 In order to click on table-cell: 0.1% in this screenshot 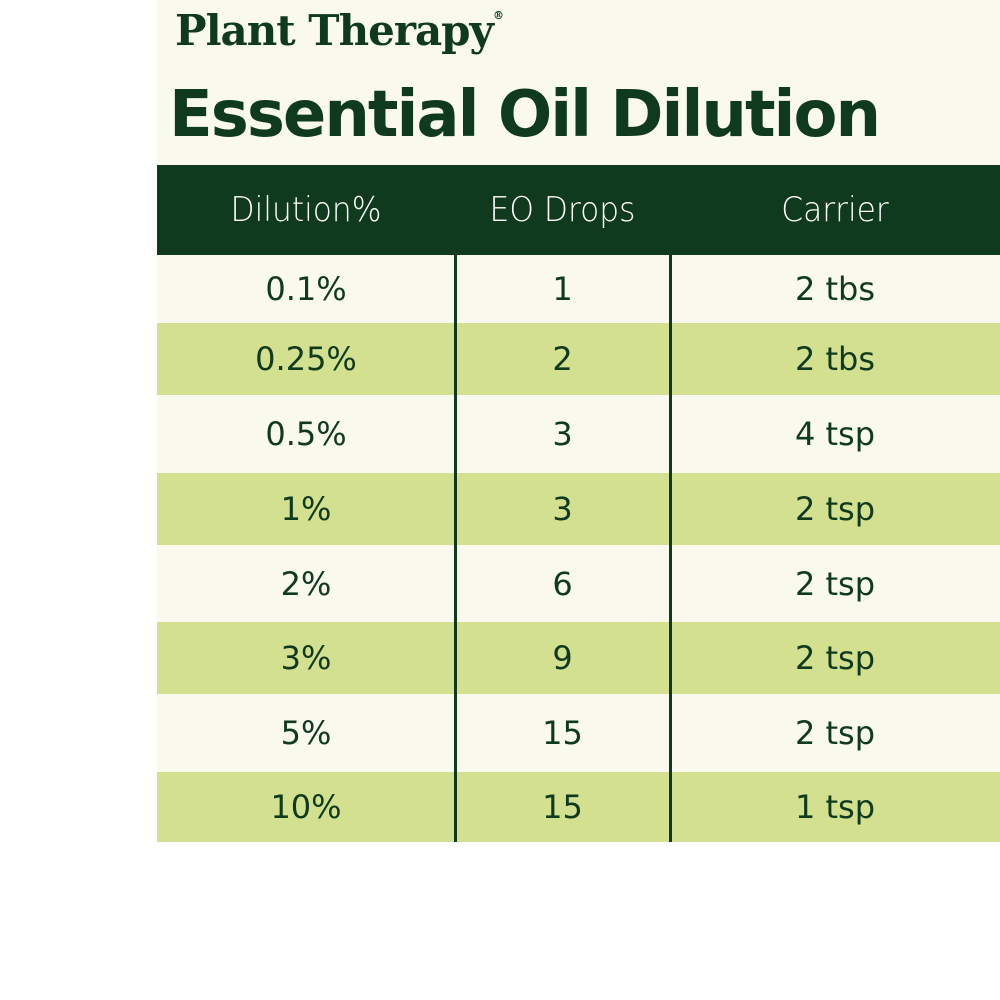, I will do `click(306, 289)`.